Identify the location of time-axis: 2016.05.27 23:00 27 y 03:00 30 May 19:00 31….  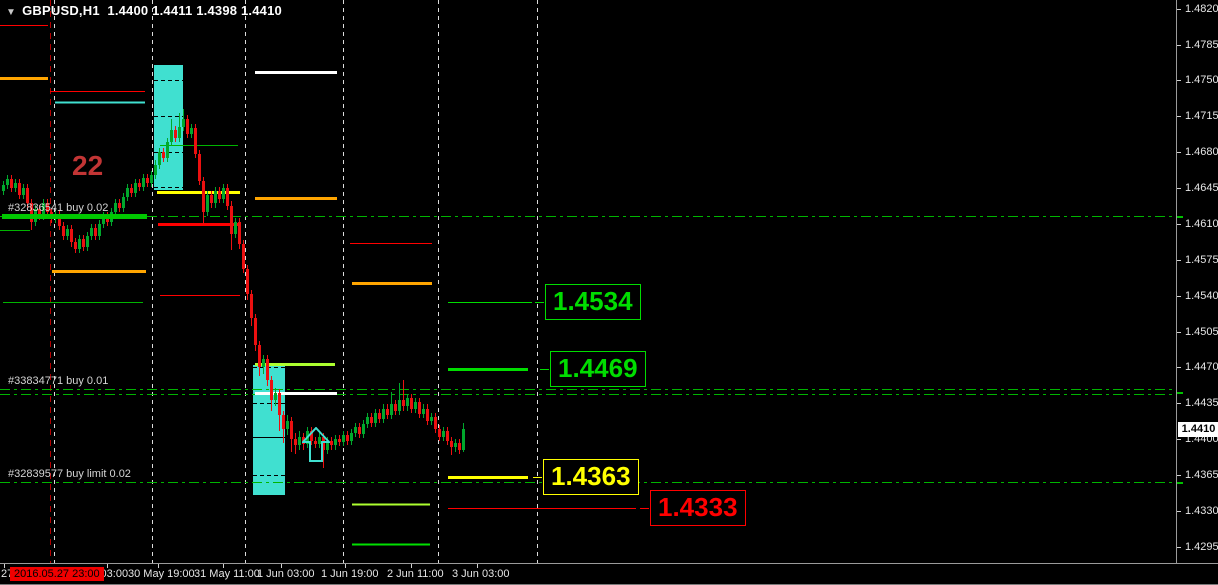
(609, 573).